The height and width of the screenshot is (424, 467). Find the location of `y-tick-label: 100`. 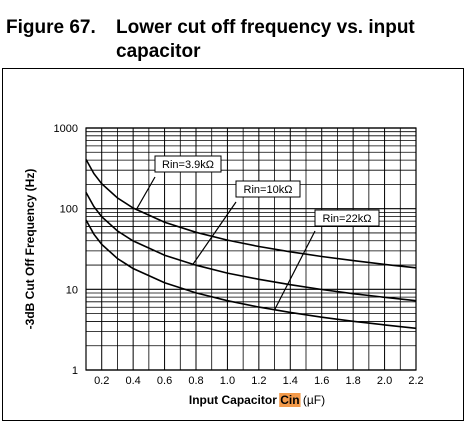

y-tick-label: 100 is located at coordinates (69, 210).